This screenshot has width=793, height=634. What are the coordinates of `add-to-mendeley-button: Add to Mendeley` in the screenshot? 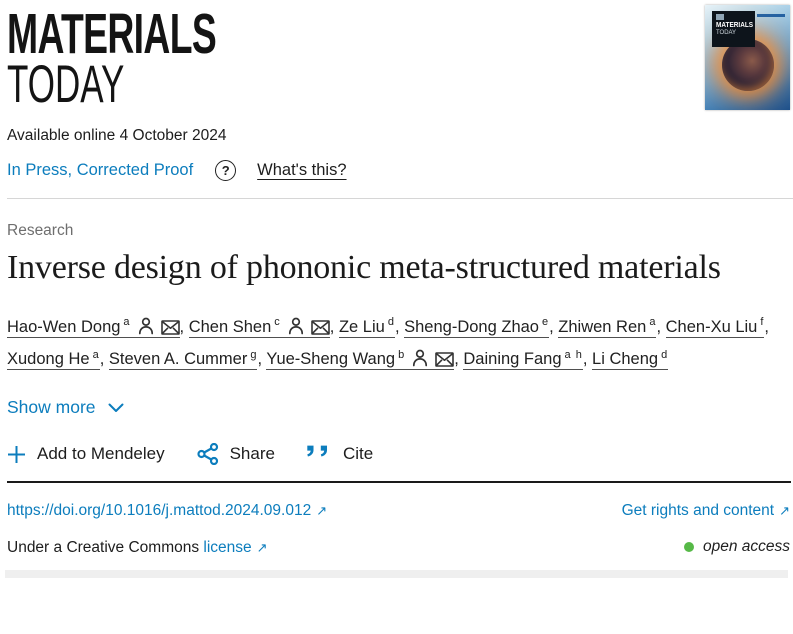 It's located at (86, 454).